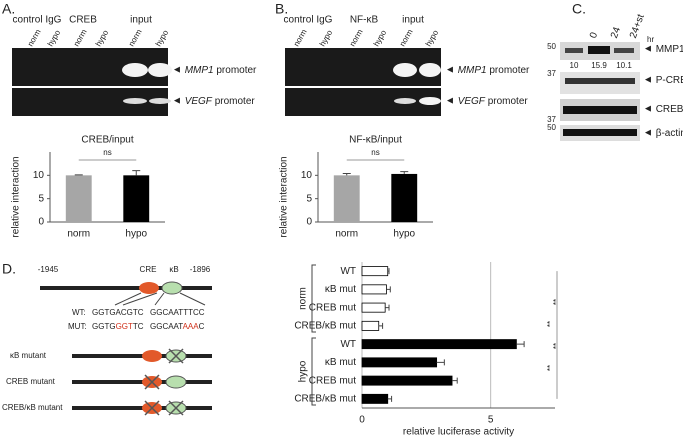 This screenshot has width=683, height=438. Describe the element at coordinates (284, 196) in the screenshot. I see `y-axis-label: relative interaction` at that location.